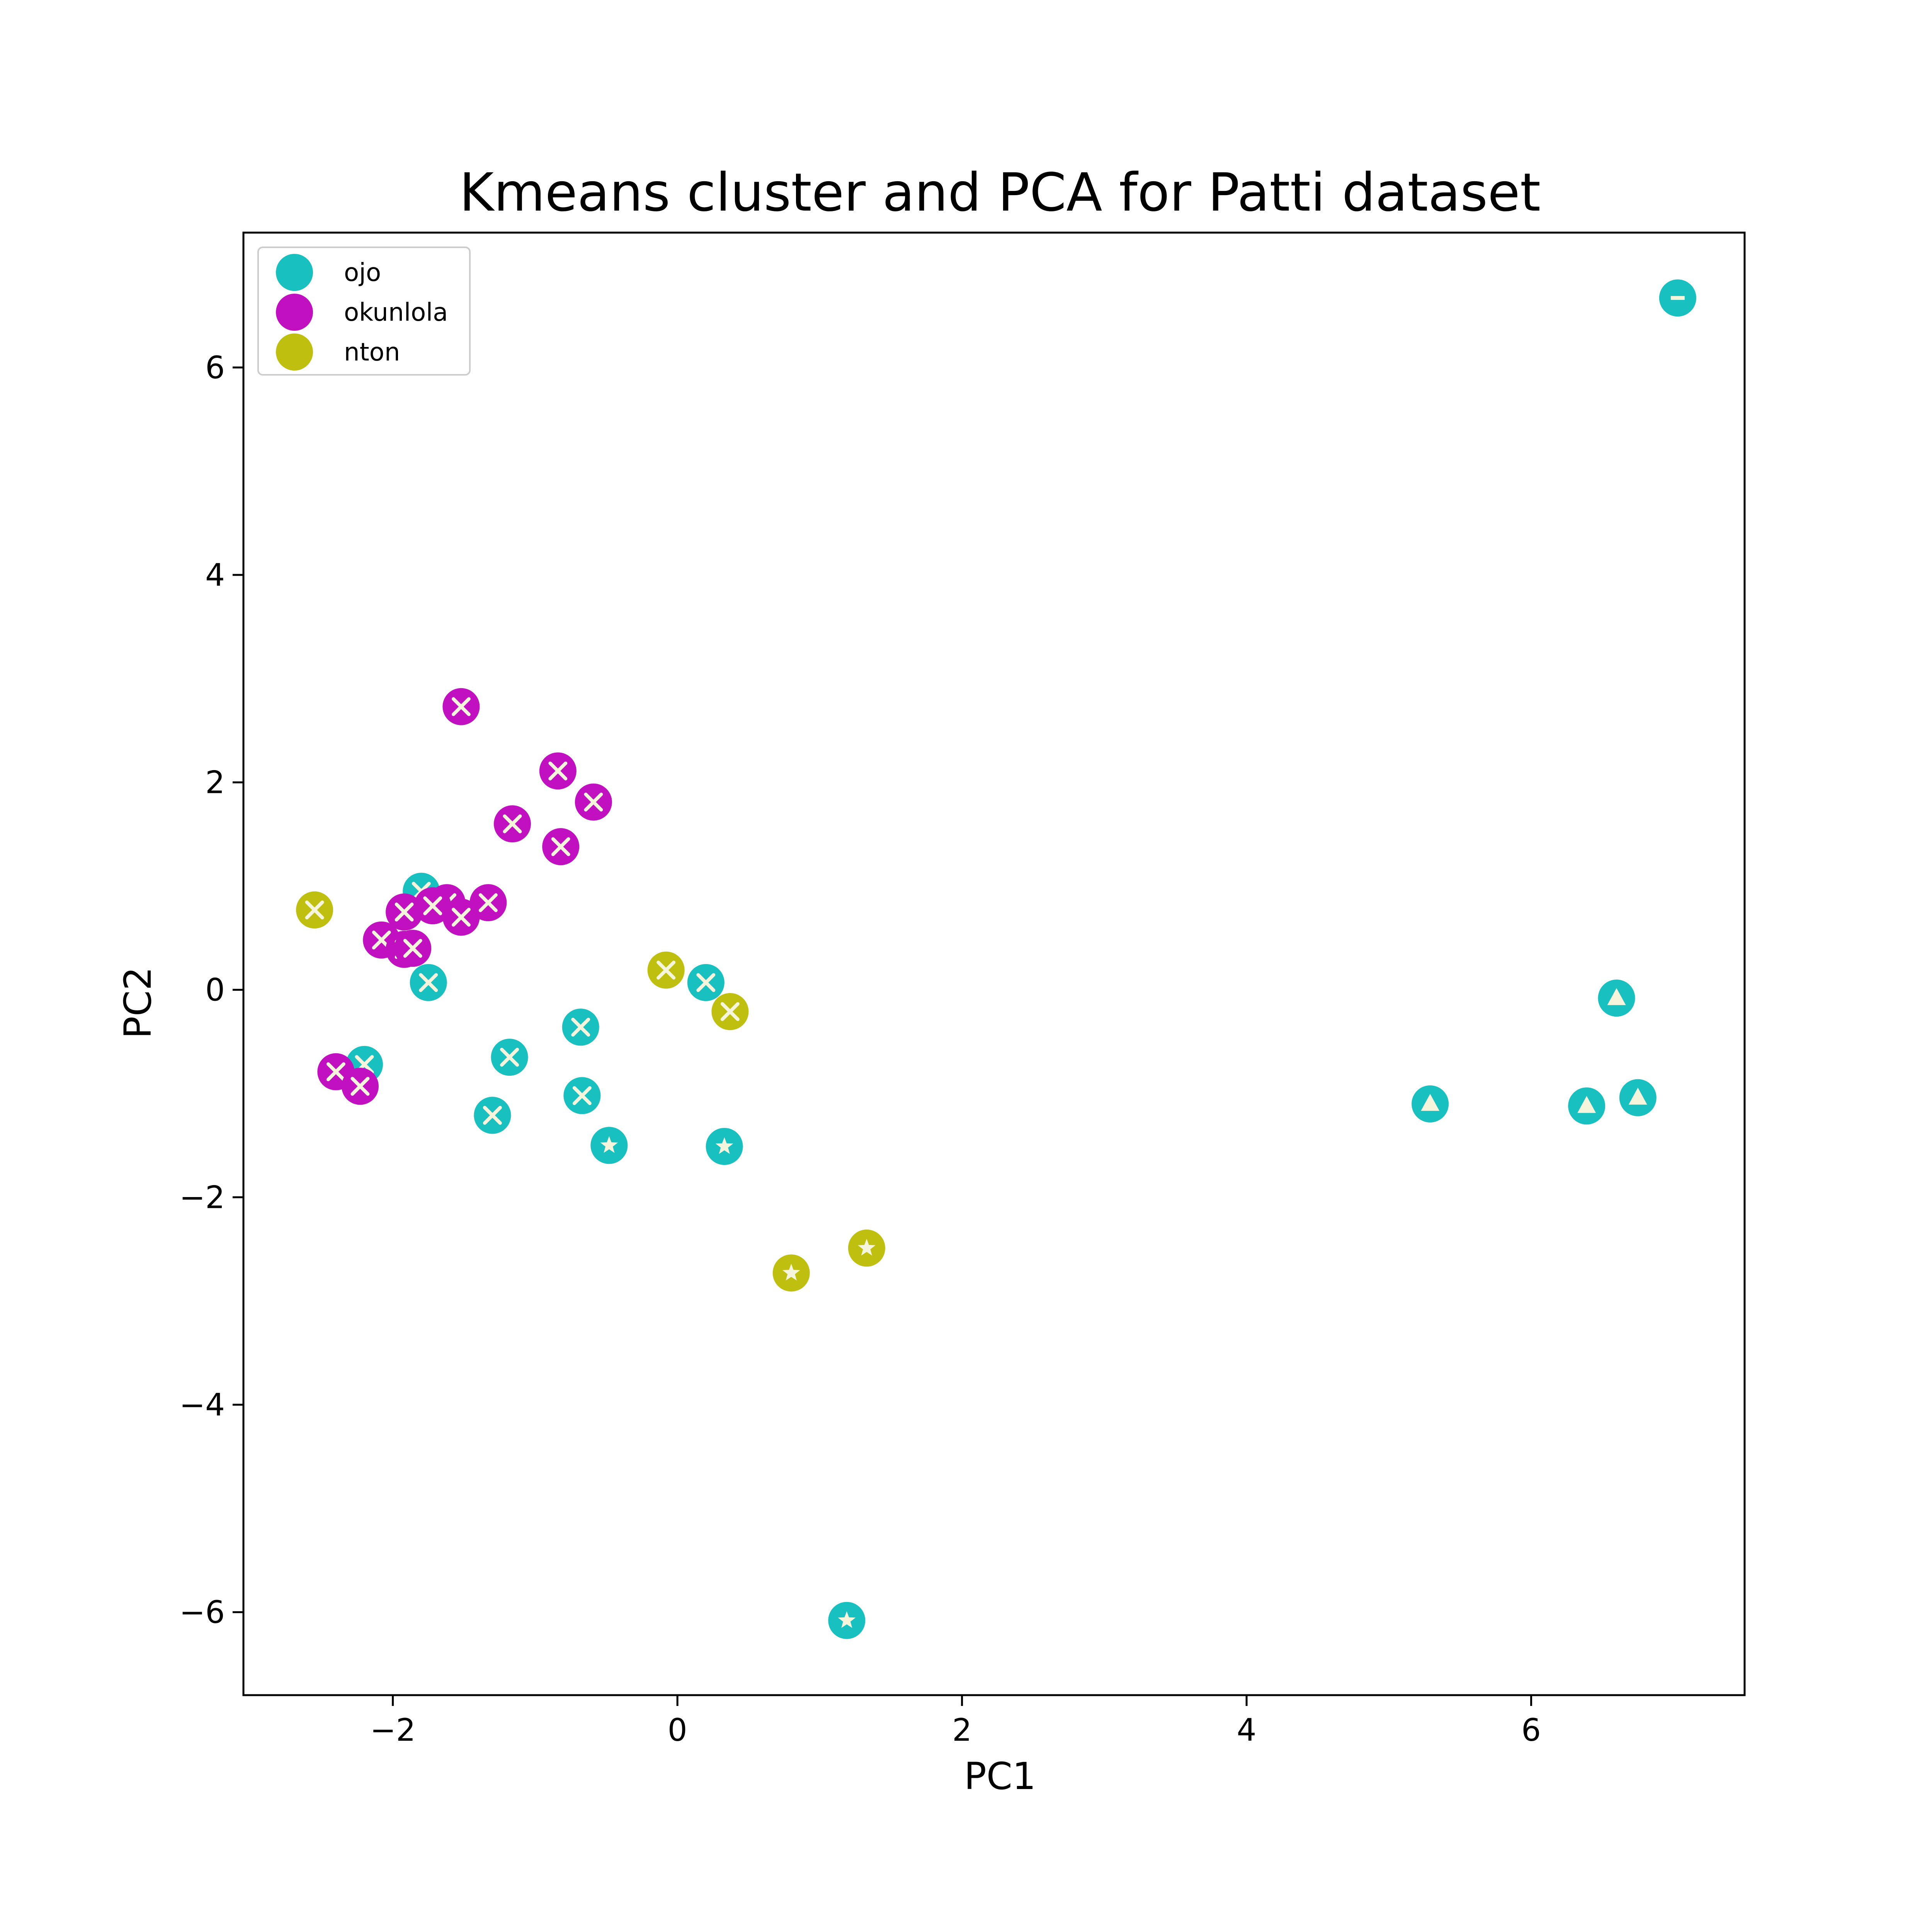 The width and height of the screenshot is (1932, 1932). What do you see at coordinates (393, 1730) in the screenshot?
I see `x-tick-label: −2` at bounding box center [393, 1730].